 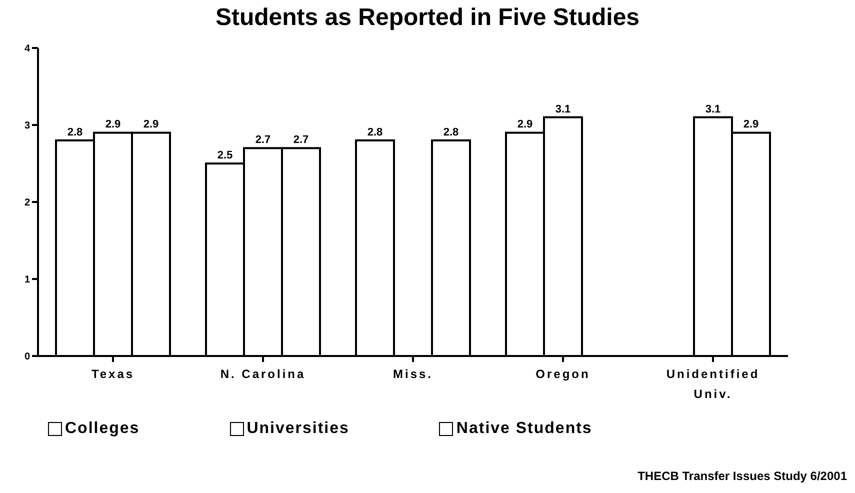 I want to click on y-tick-label: 2, so click(x=27, y=203).